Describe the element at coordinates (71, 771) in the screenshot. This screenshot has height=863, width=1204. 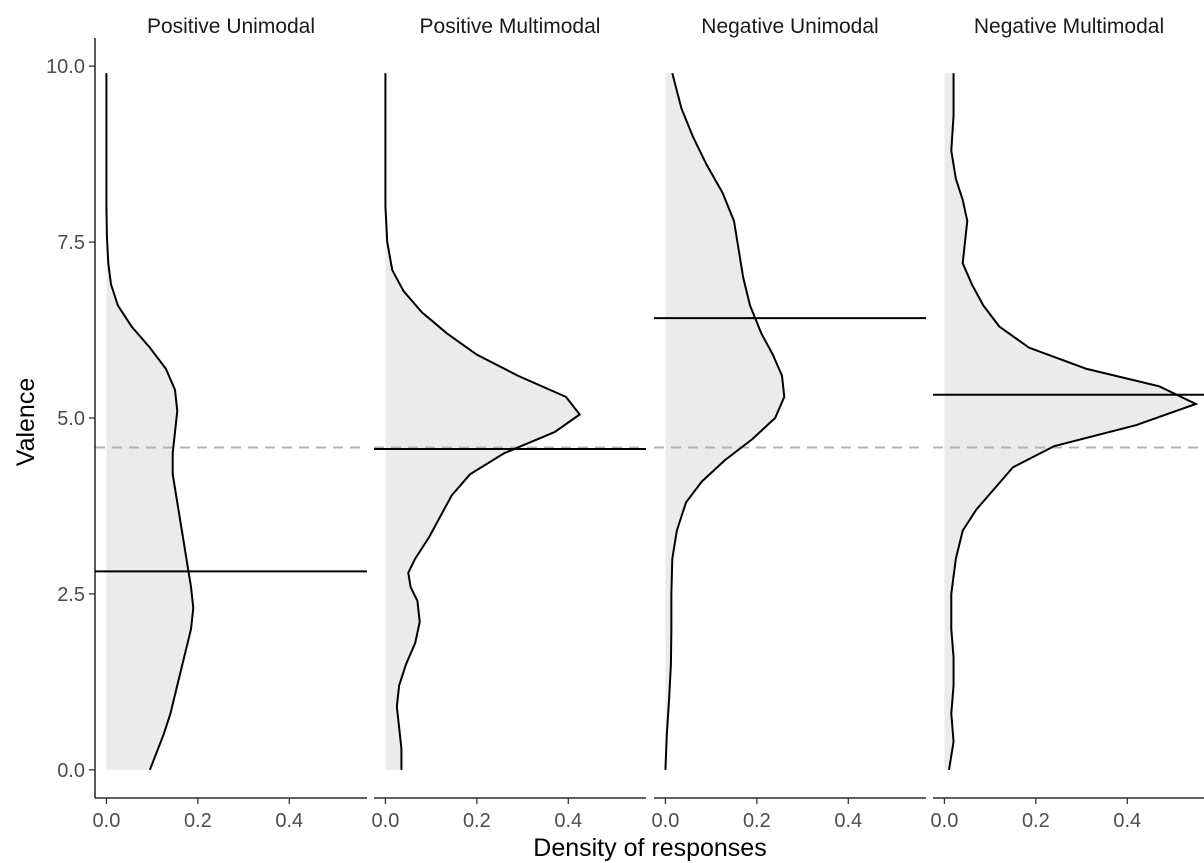
I see `y-tick-label: 0.0` at that location.